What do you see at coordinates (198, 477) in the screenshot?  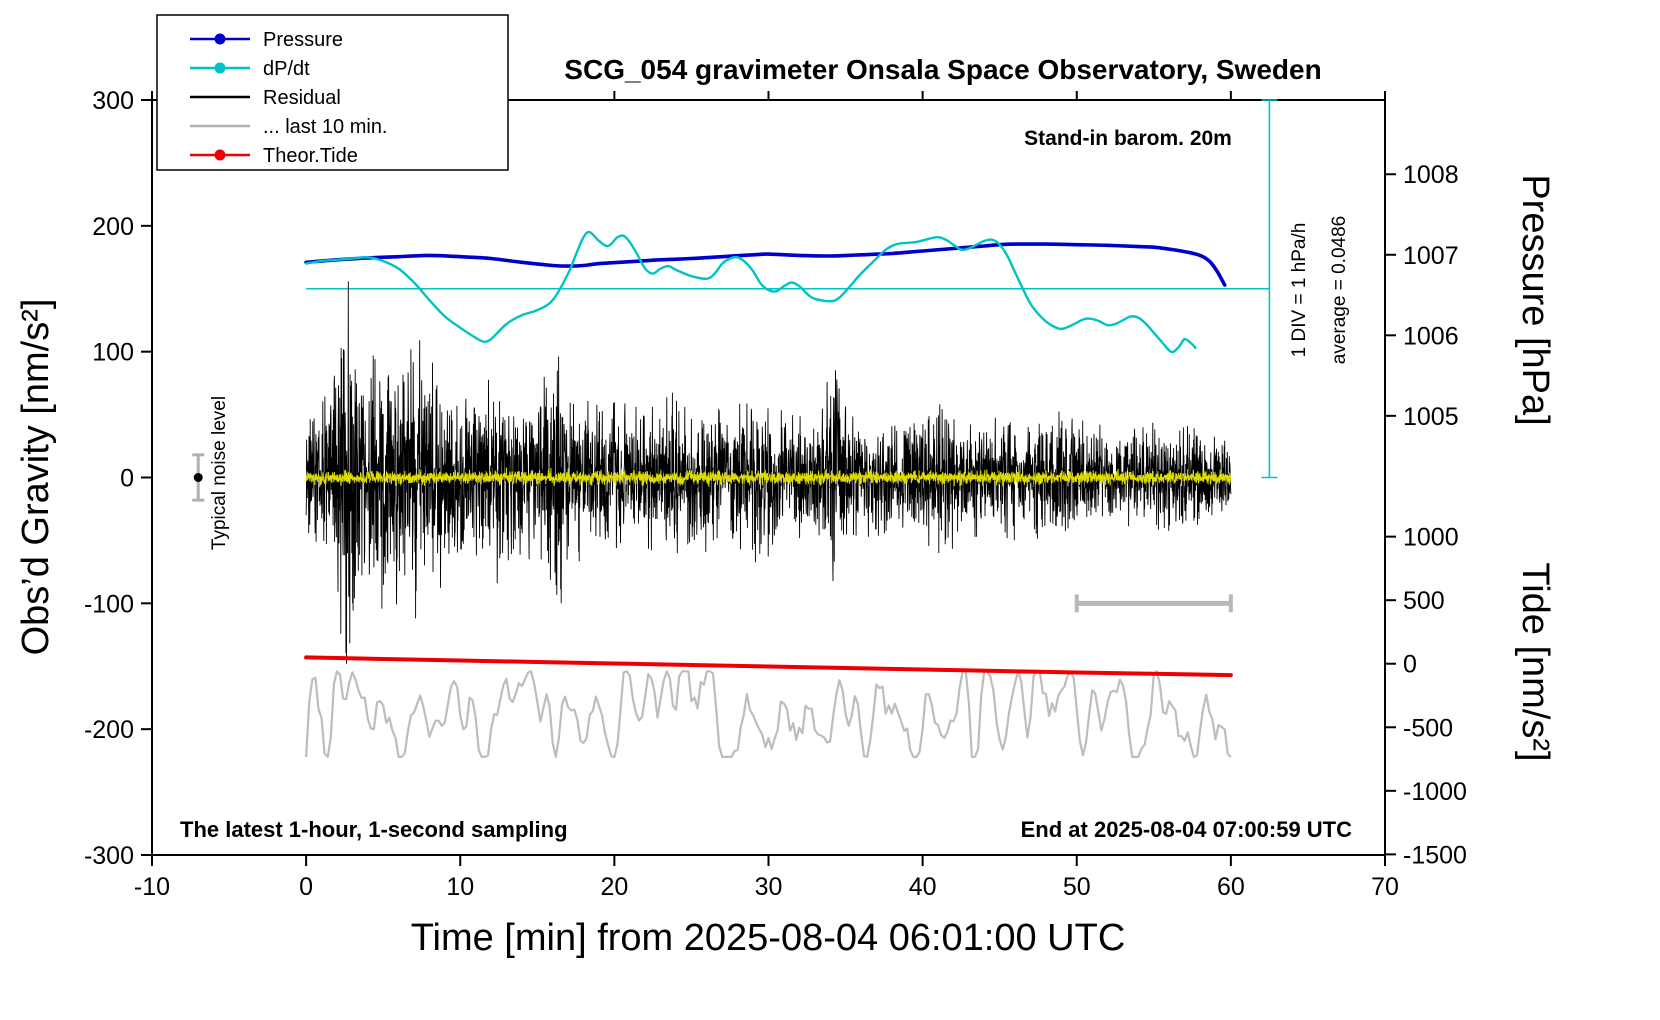 I see `noise-level-dot` at bounding box center [198, 477].